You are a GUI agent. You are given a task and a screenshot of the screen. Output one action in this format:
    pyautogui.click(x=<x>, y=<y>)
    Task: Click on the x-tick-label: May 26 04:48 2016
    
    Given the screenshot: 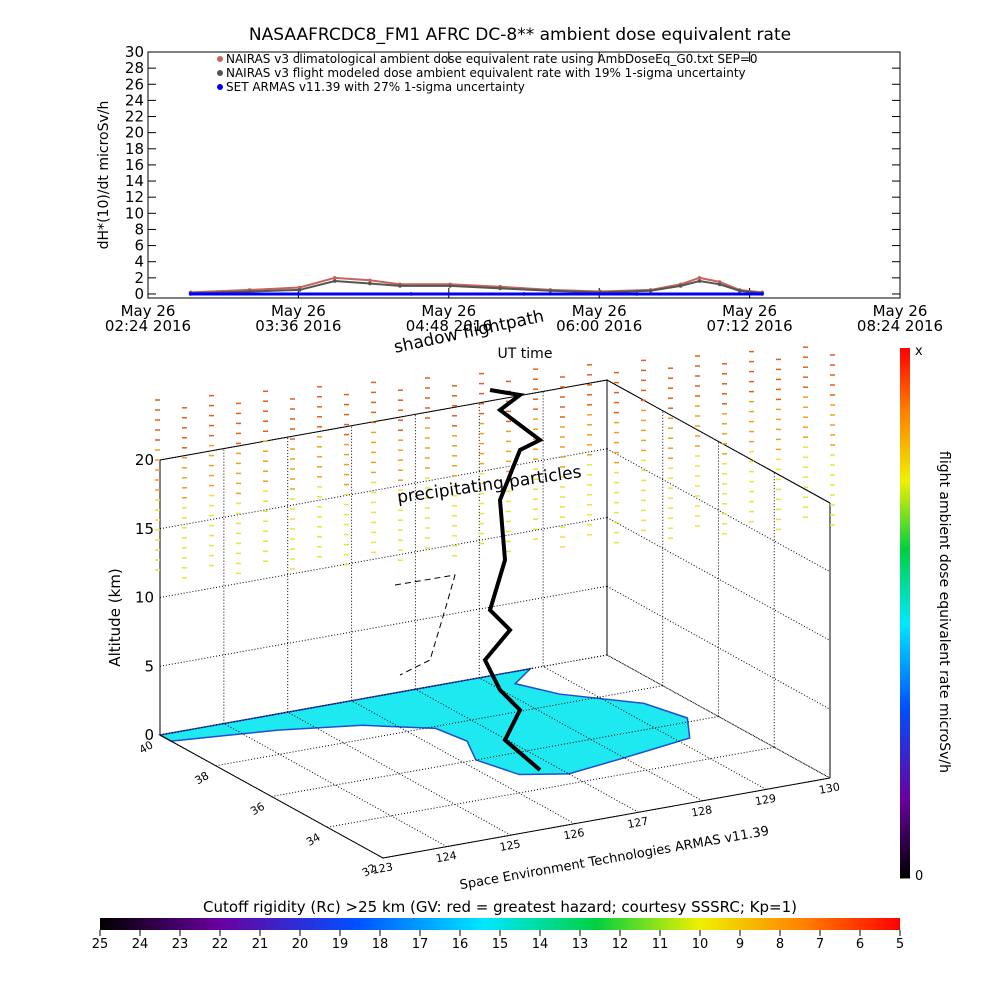 What is the action you would take?
    pyautogui.click(x=448, y=318)
    